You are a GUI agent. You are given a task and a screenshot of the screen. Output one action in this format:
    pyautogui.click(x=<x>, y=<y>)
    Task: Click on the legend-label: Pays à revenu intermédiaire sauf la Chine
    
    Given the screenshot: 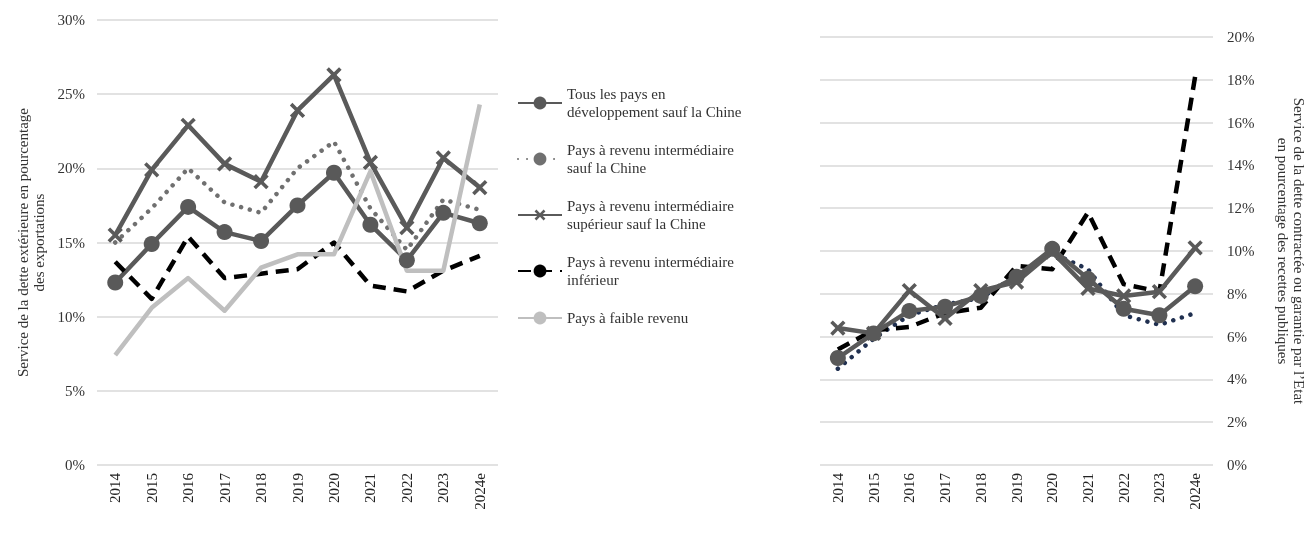 What is the action you would take?
    pyautogui.click(x=652, y=159)
    